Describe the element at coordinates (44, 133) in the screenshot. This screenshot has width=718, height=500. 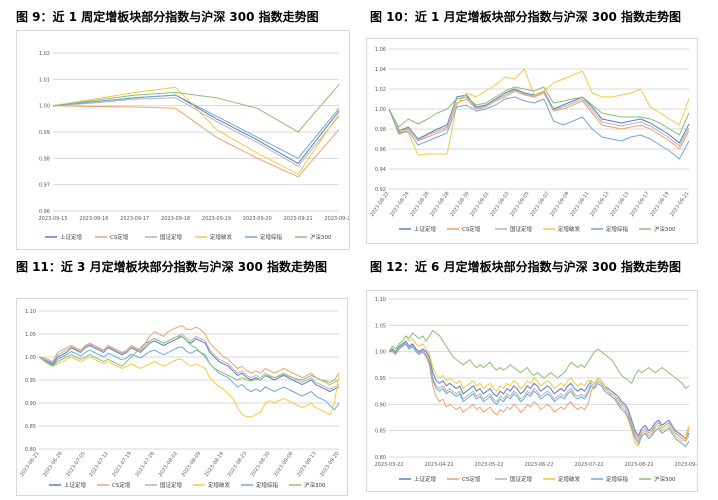
I see `y-tick-label: 0.99` at that location.